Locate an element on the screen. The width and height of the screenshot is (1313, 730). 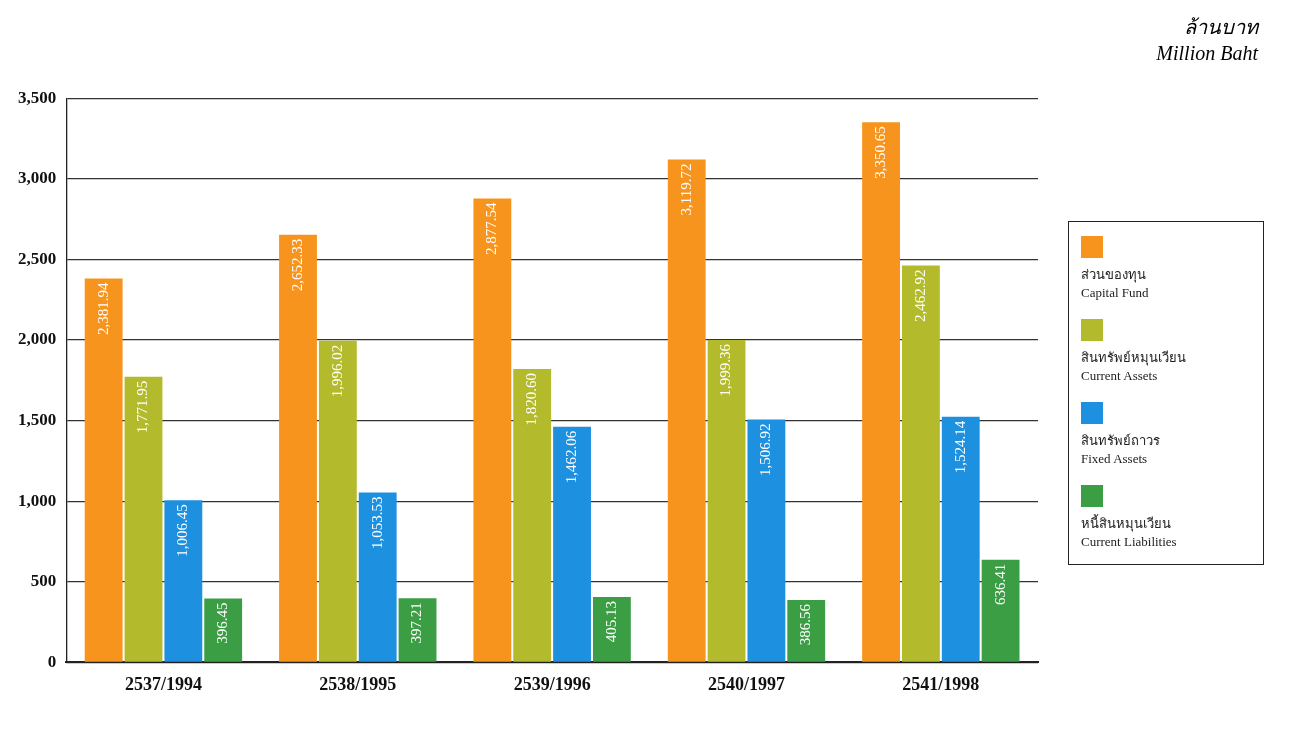
data-label: 397.21 is located at coordinates (416, 623).